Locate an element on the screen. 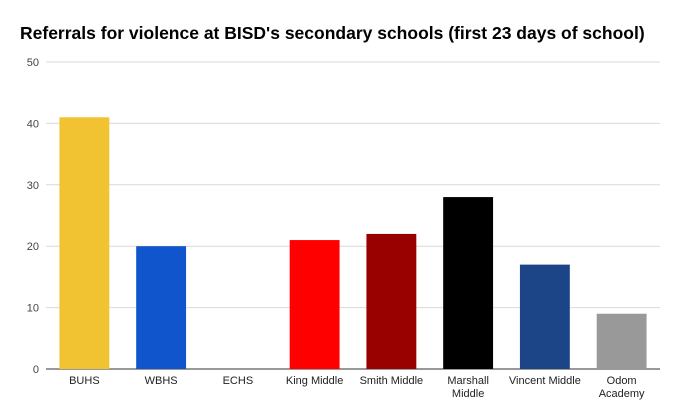 The width and height of the screenshot is (680, 420). x-tick-label: Vincent Middle is located at coordinates (545, 381).